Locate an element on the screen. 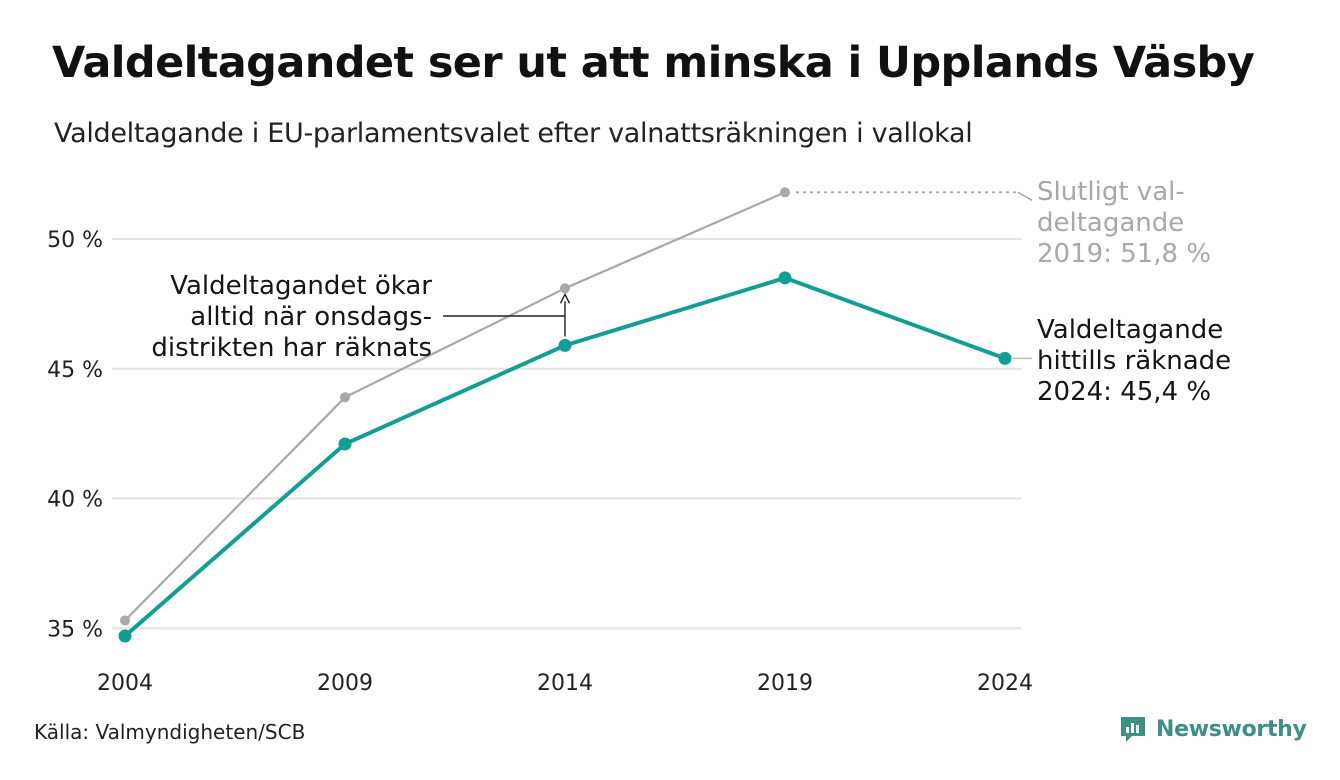 The image size is (1340, 780). x-tick-label: 2004 is located at coordinates (125, 683).